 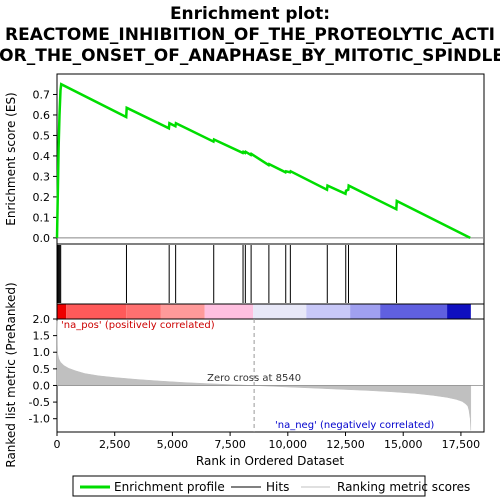 What do you see at coordinates (403, 444) in the screenshot?
I see `x-tick-label: 15,000` at bounding box center [403, 444].